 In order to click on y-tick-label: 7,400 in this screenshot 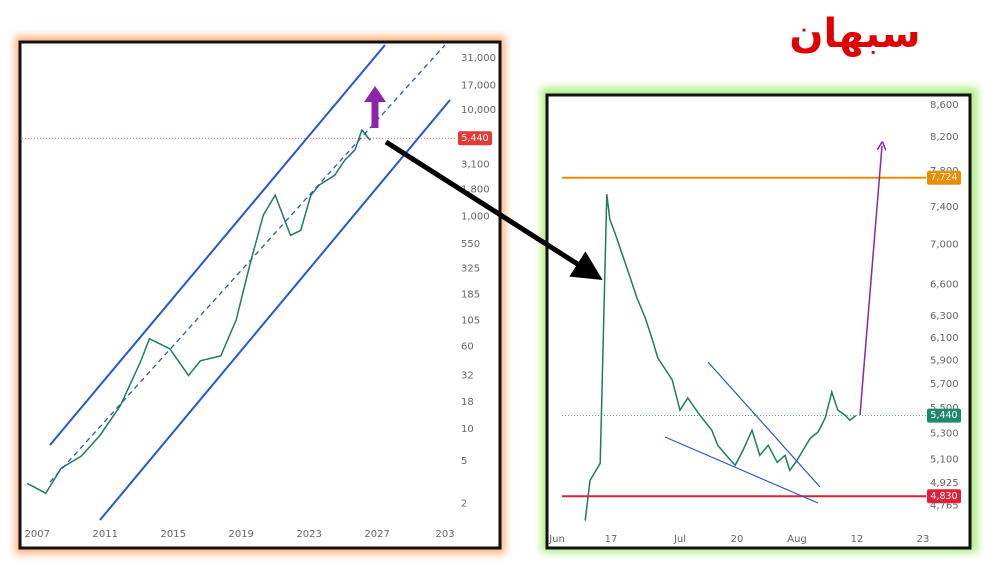, I will do `click(944, 207)`.